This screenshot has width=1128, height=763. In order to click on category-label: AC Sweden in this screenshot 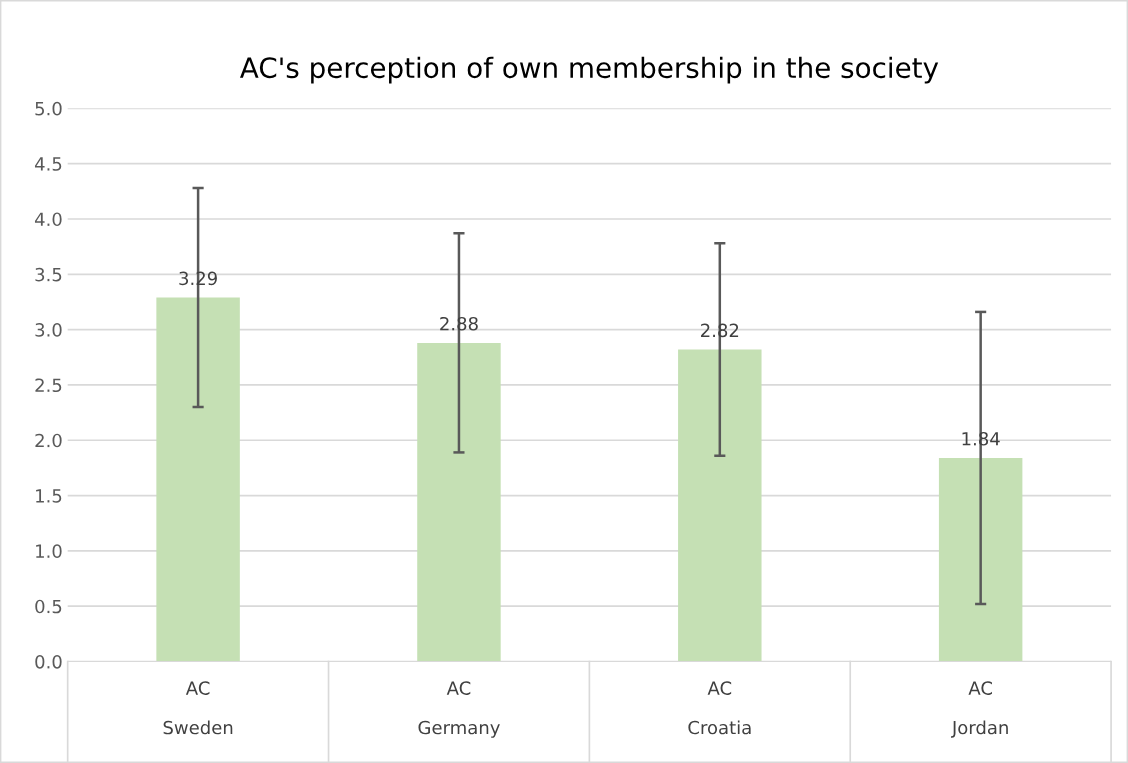, I will do `click(198, 708)`.